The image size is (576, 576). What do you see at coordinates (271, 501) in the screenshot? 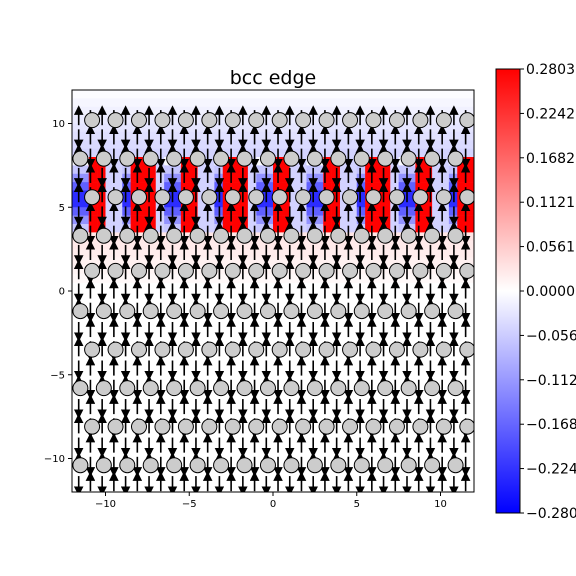
I see `x-axis-ticks: −10 −5 0 5 10` at bounding box center [271, 501].